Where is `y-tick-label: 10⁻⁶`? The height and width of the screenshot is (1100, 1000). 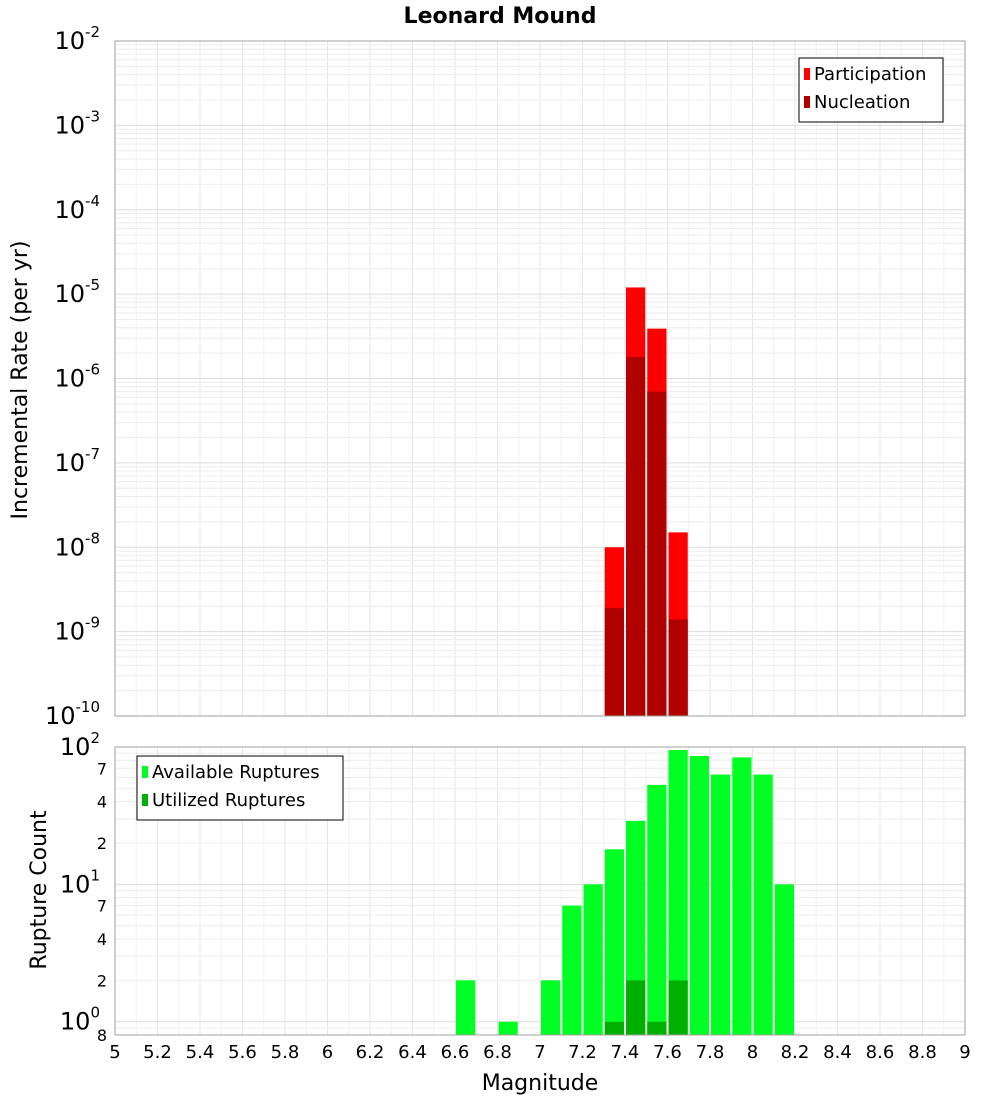
y-tick-label: 10⁻⁶ is located at coordinates (77, 377).